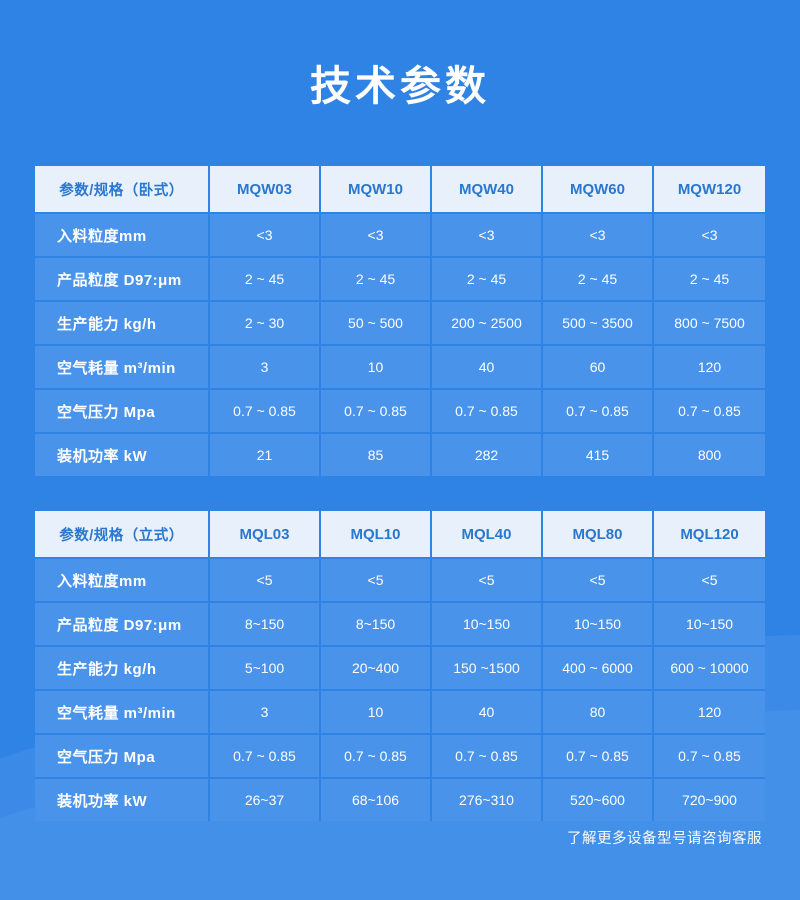 Image resolution: width=800 pixels, height=900 pixels. Describe the element at coordinates (598, 366) in the screenshot. I see `table-cell: 60` at that location.